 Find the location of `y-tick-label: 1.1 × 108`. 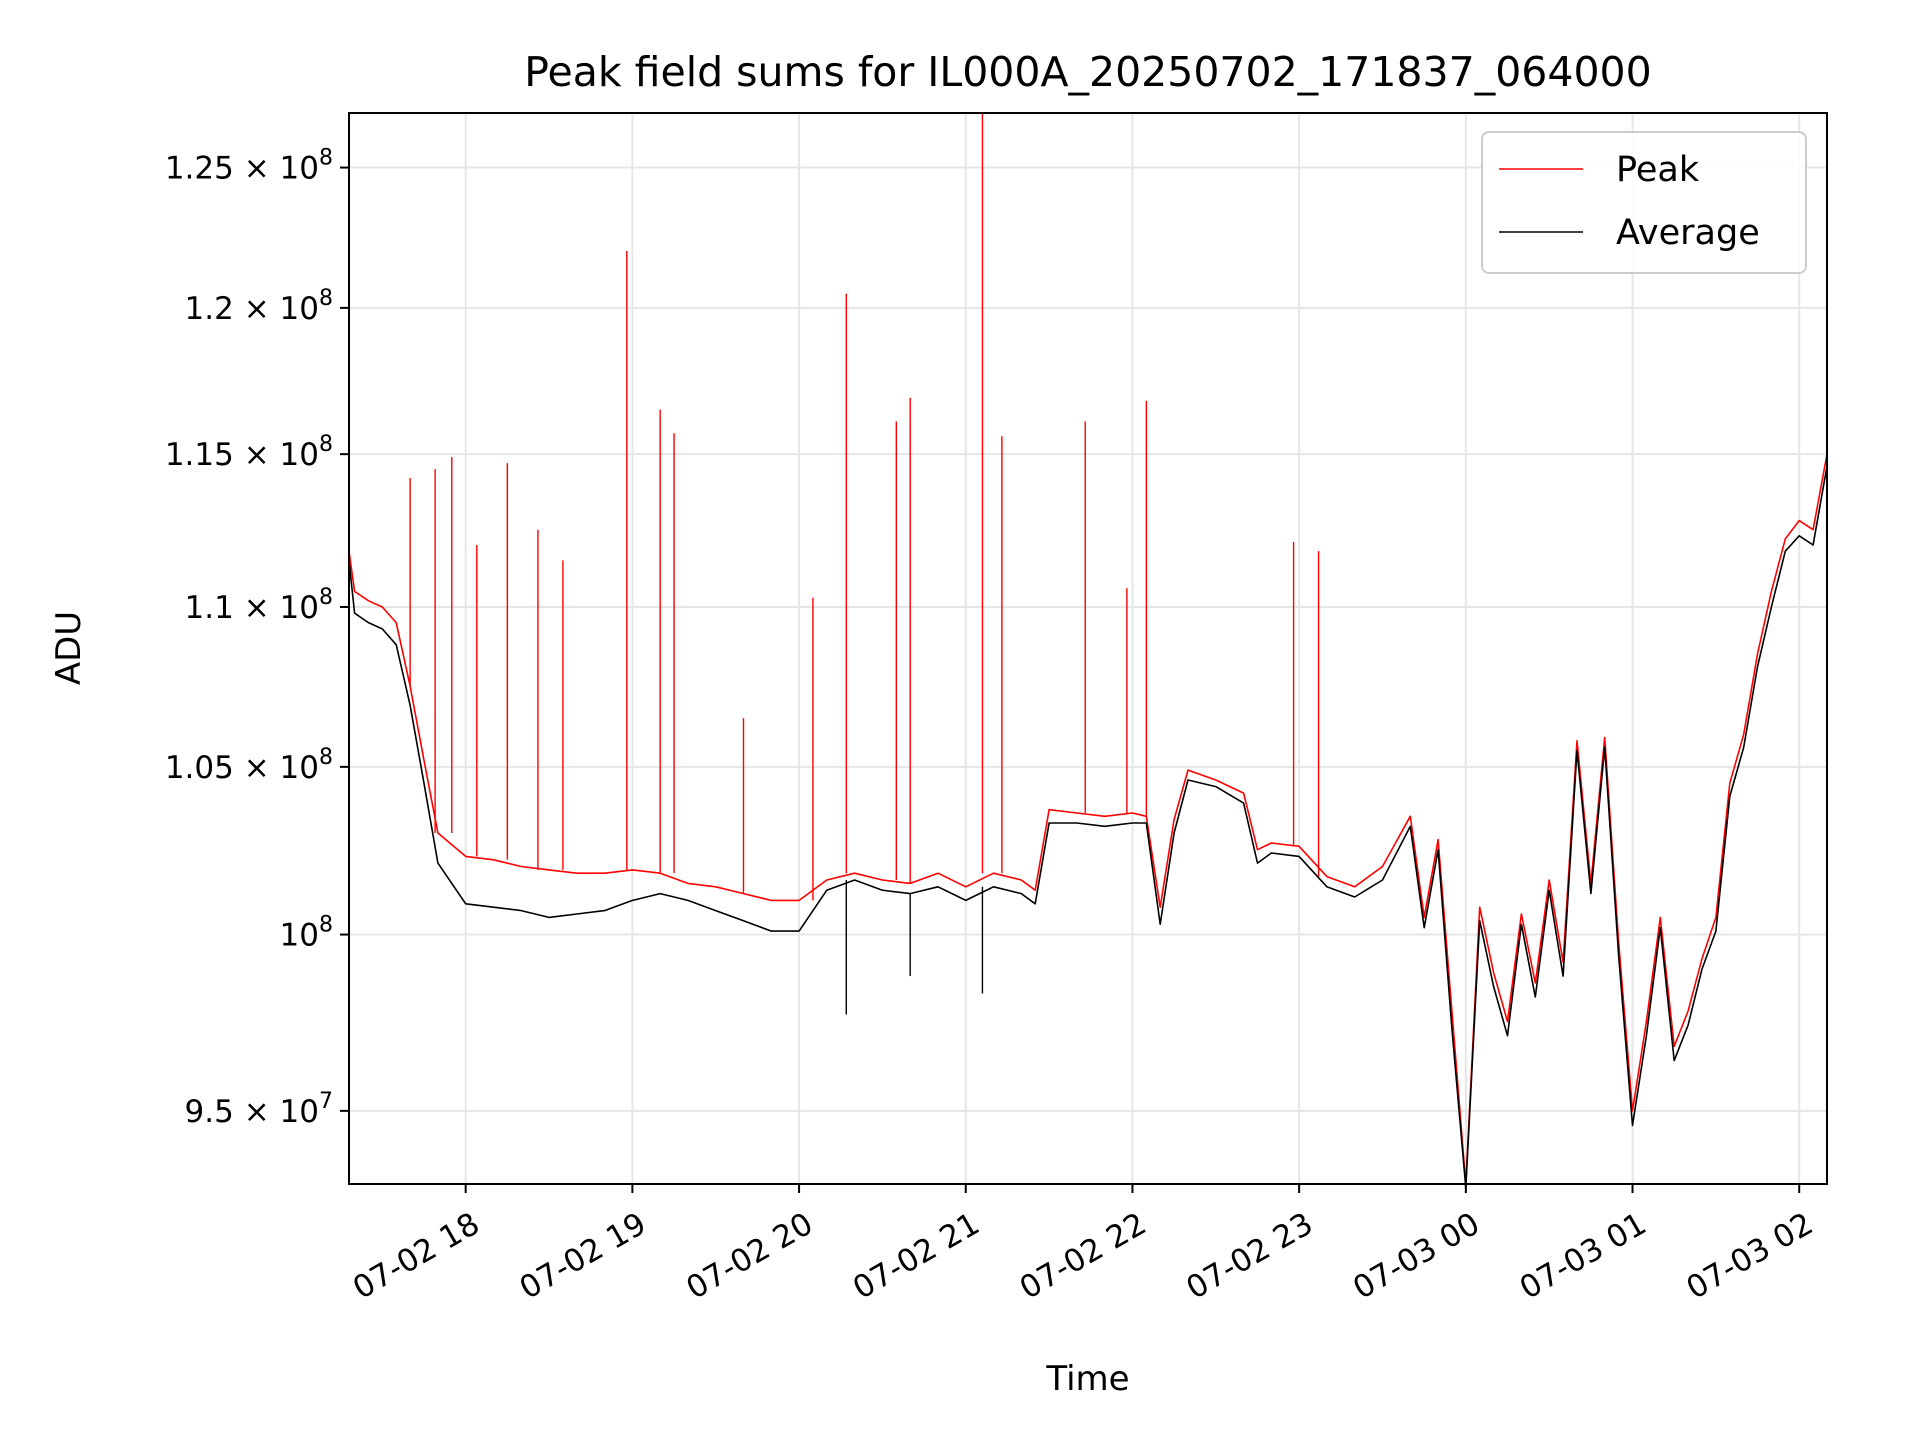

y-tick-label: 1.1 × 108 is located at coordinates (259, 605).